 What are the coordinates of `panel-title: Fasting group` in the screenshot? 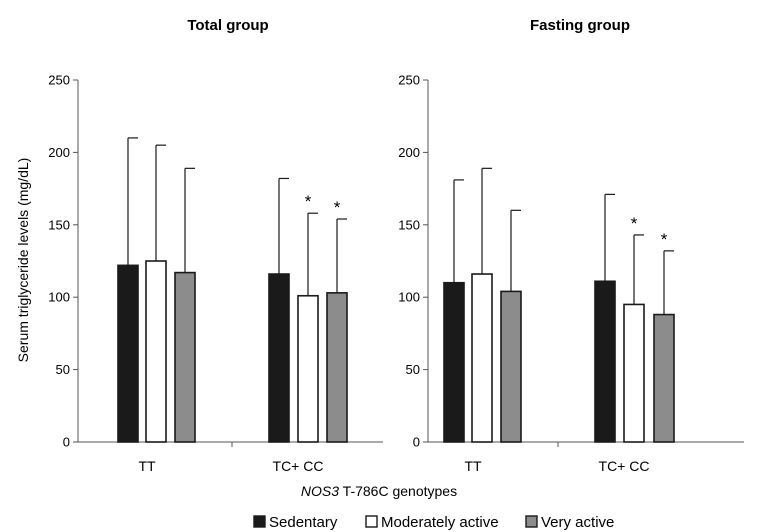 It's located at (580, 25).